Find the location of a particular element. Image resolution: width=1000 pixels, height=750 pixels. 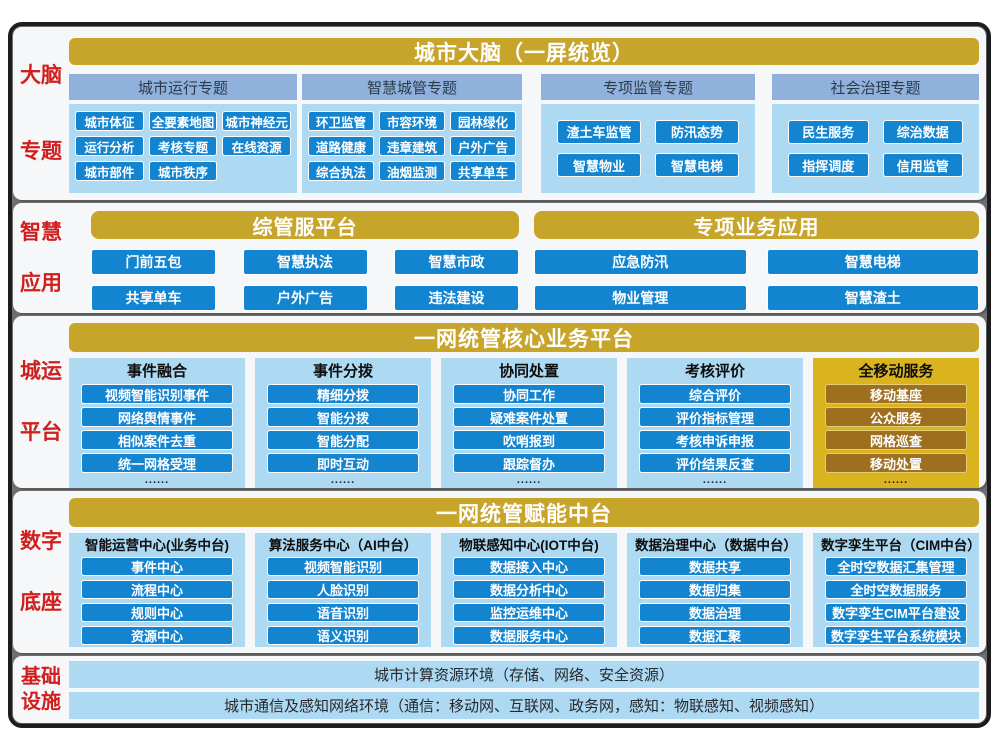

group-items: 应急防汛 智慧电梯 物业管理 智慧渣土 is located at coordinates (756, 280).